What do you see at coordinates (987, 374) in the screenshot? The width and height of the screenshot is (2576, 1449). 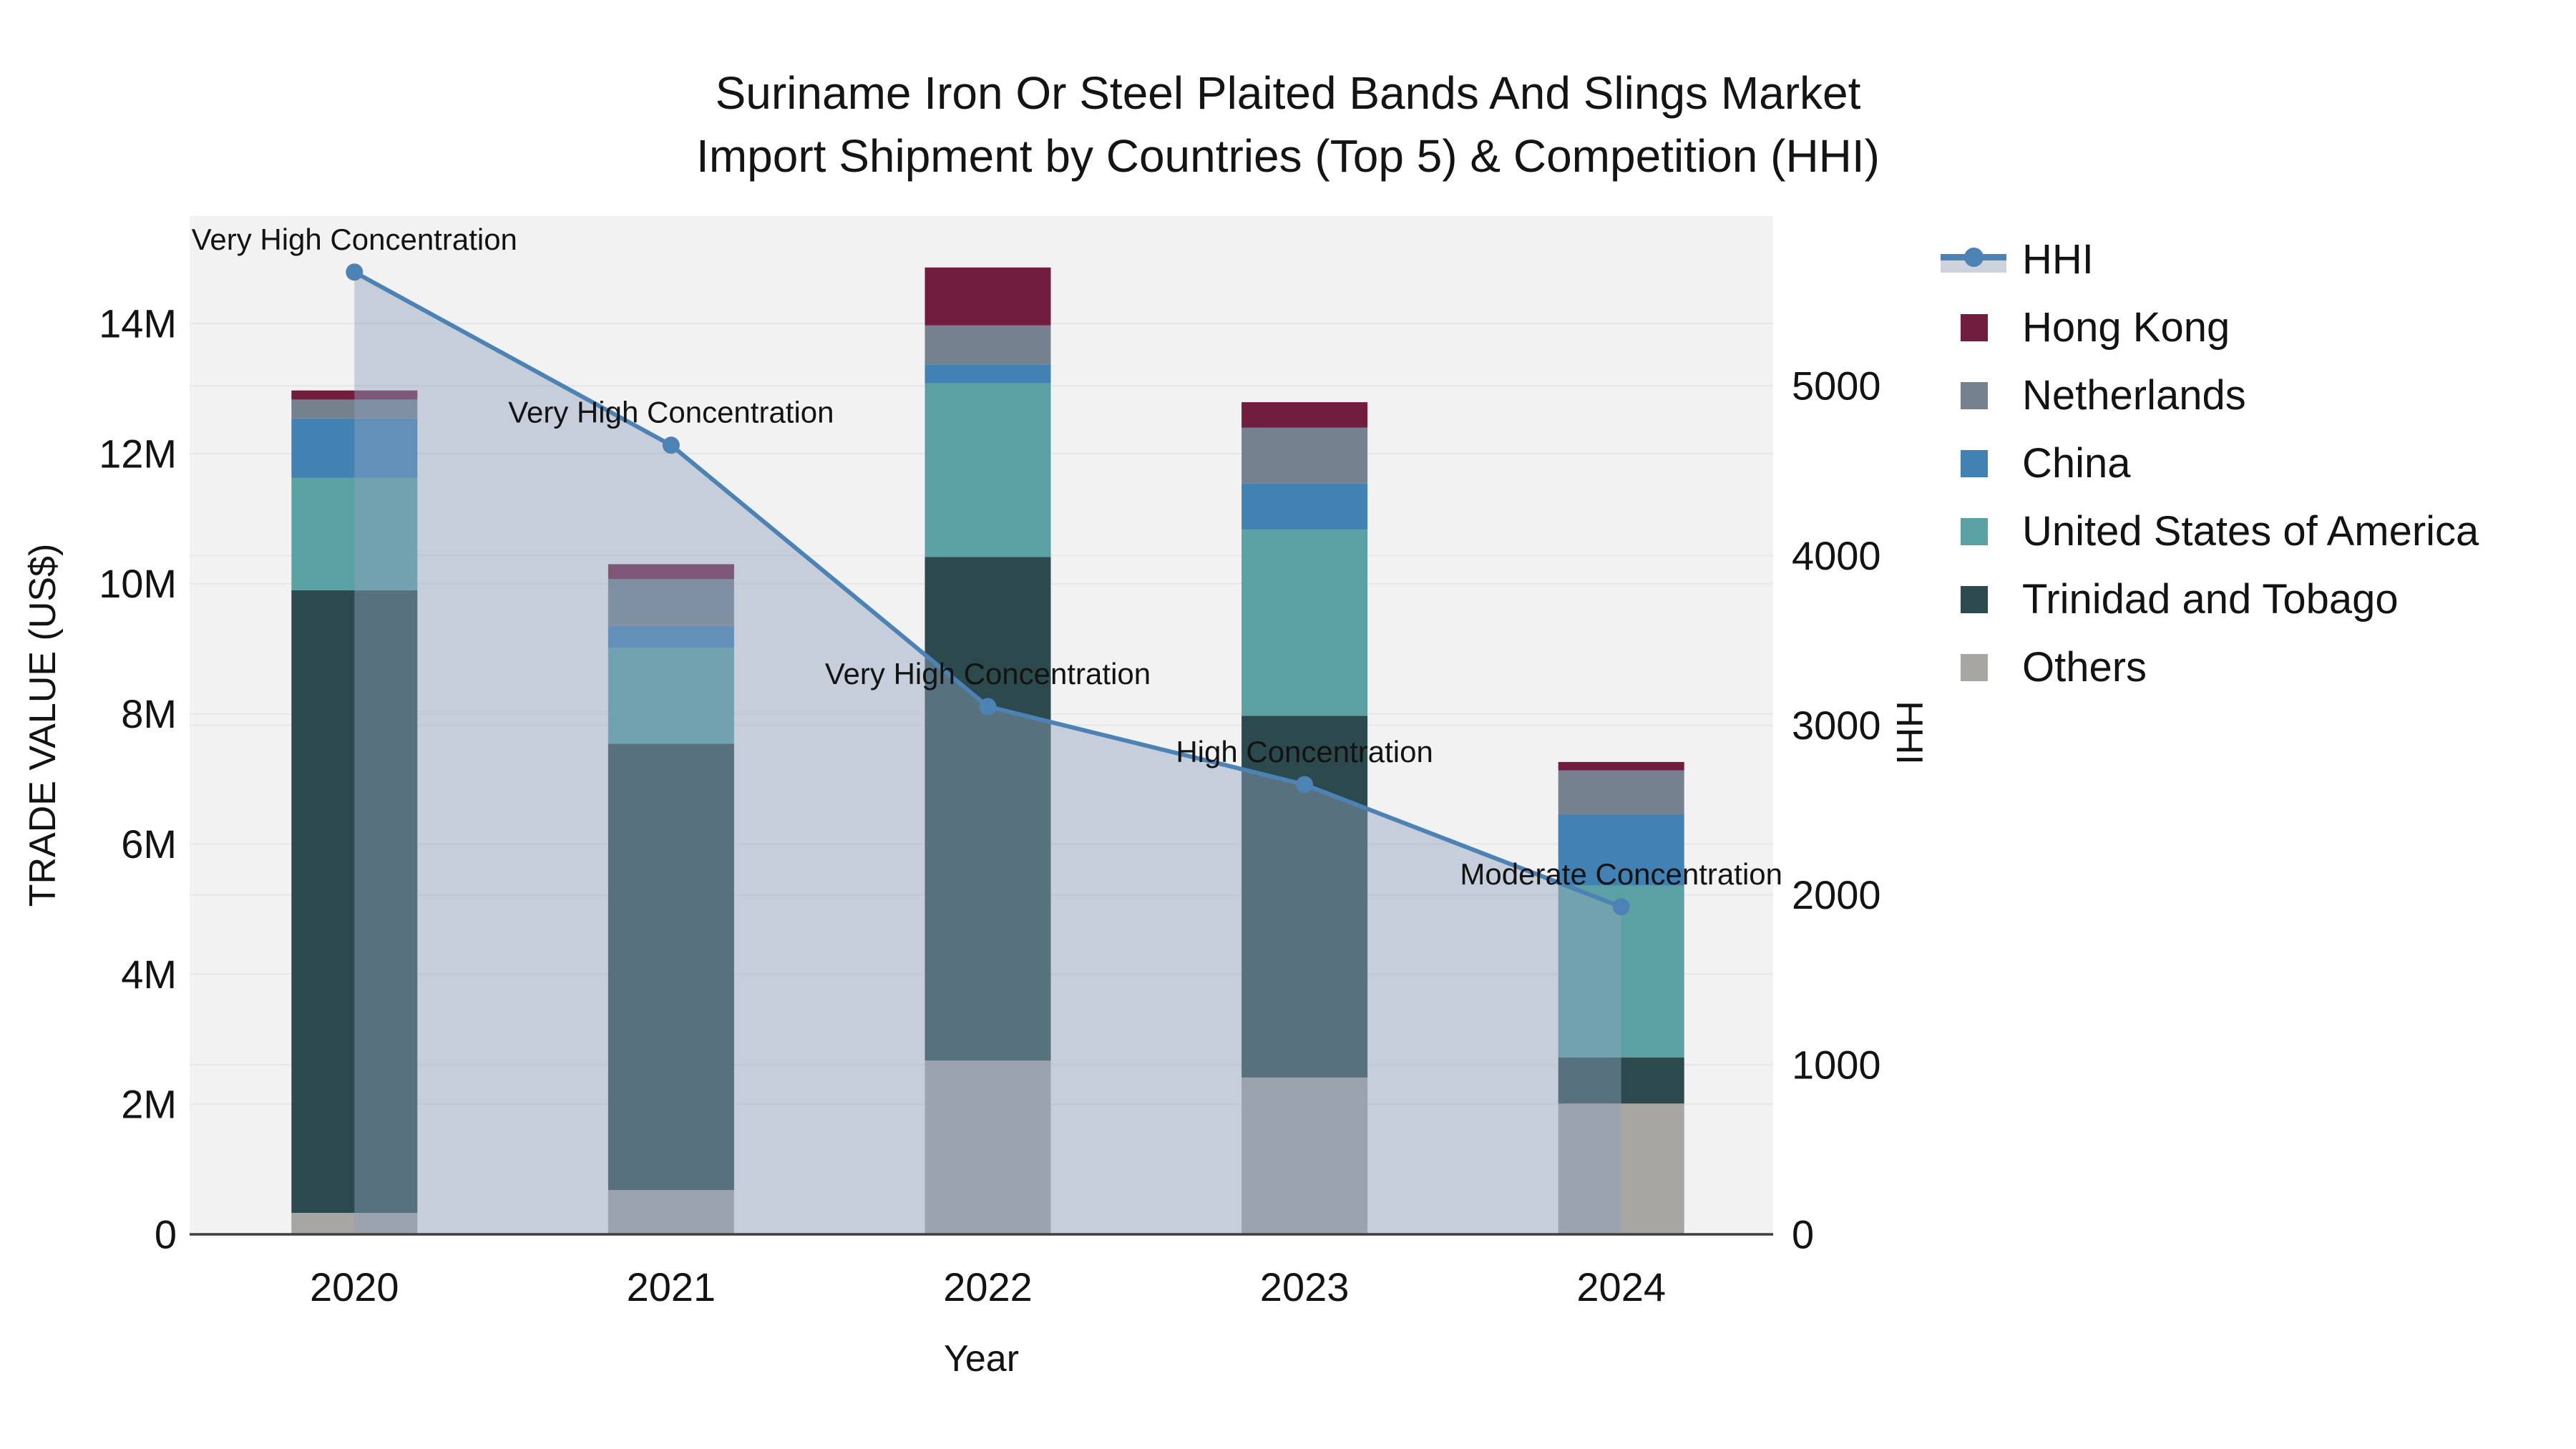 I see `bar-segment-2022-china` at bounding box center [987, 374].